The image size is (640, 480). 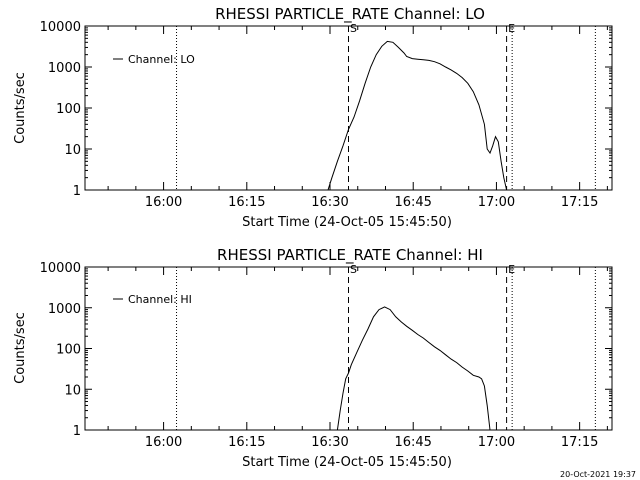 What do you see at coordinates (598, 474) in the screenshot?
I see `timestamp: 20-Oct-2021 19:37` at bounding box center [598, 474].